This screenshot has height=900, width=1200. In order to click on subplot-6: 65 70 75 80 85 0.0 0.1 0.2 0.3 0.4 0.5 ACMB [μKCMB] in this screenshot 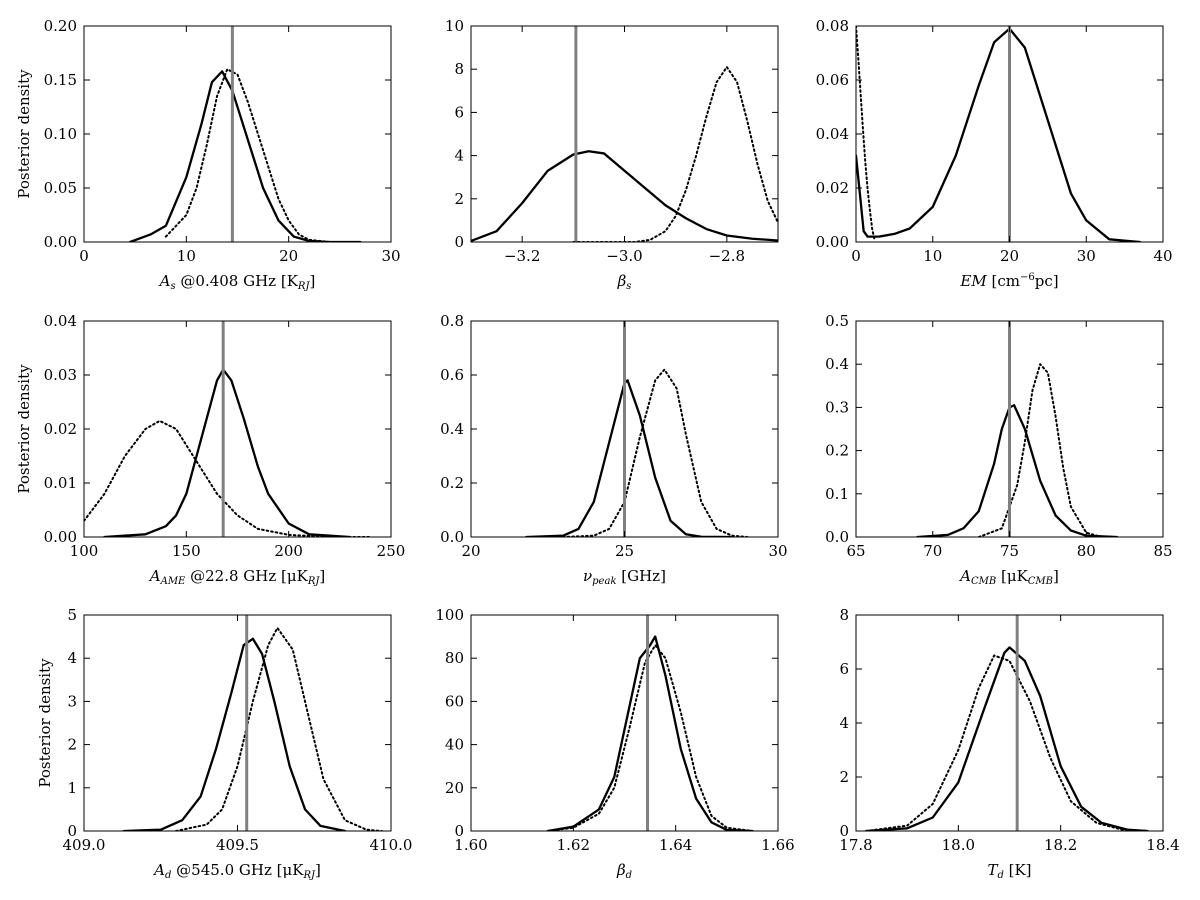, I will do `click(998, 449)`.